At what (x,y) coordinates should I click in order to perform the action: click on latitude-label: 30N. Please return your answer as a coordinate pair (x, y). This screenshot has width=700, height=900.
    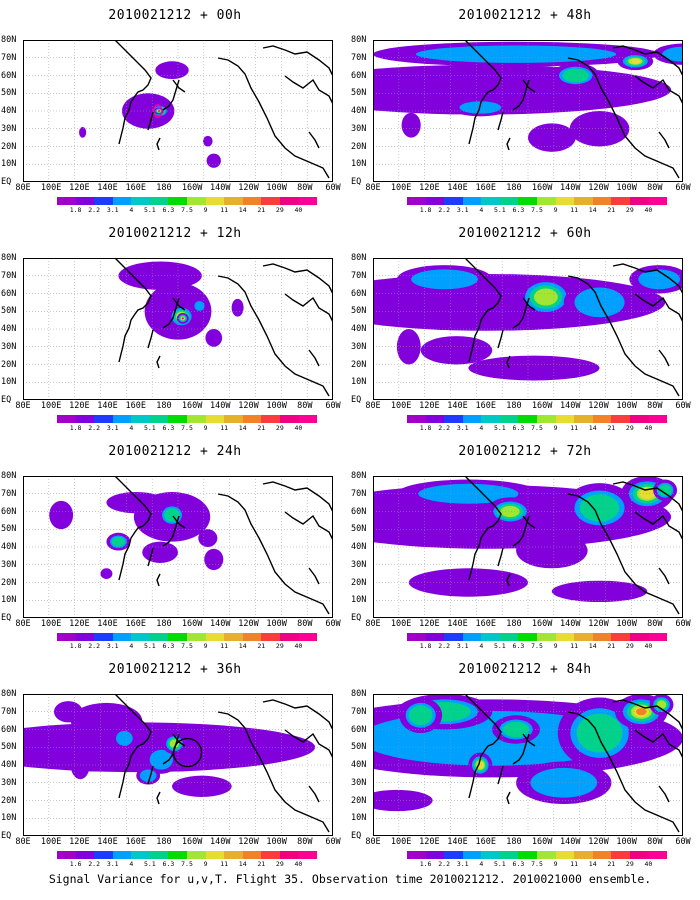
    Looking at the image, I should click on (359, 346).